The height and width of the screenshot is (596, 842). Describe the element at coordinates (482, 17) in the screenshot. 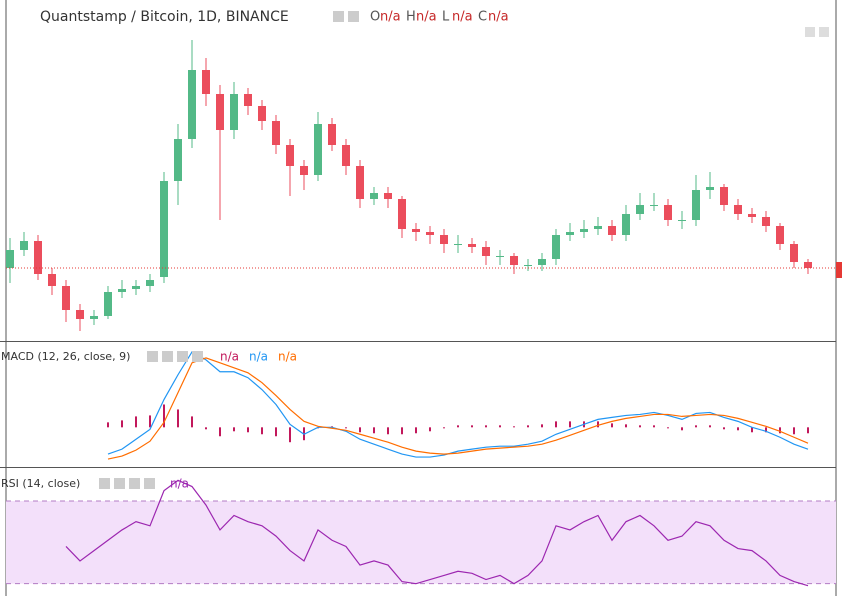

I see `ohlc-label: C` at that location.